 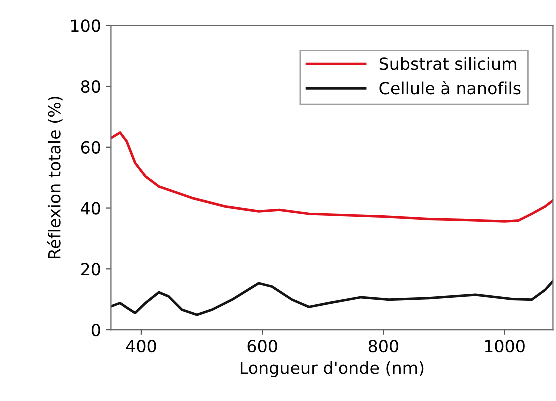 I want to click on y-tick-label: 20, so click(x=90, y=269).